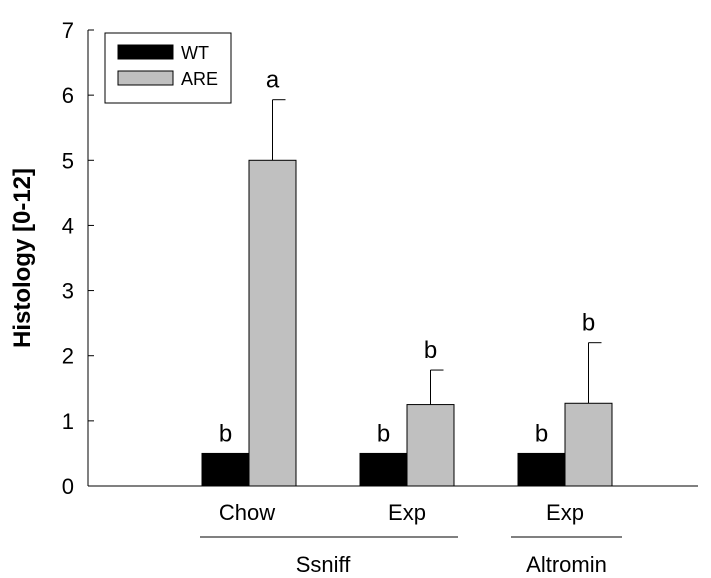 The image size is (711, 578). I want to click on y-tick-label: 2, so click(68, 356).